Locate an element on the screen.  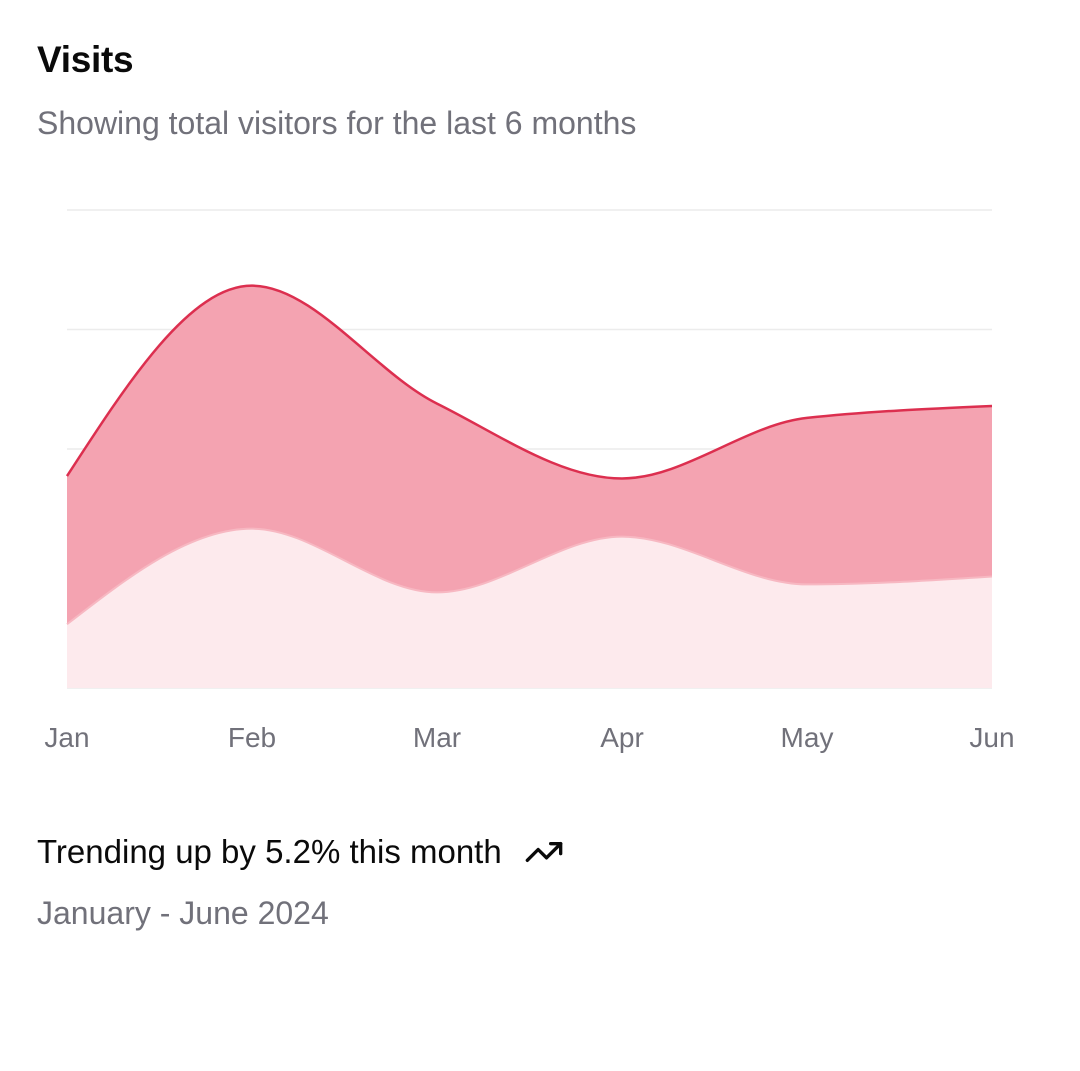
trend-summary: Trending up by 5.2% this month is located at coordinates (300, 852).